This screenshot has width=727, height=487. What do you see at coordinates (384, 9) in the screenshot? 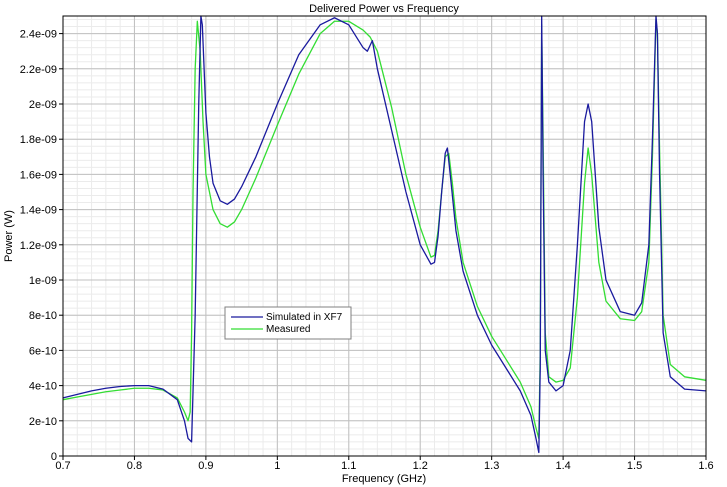
I see `chart-title: Delivered Power vs Frequency` at bounding box center [384, 9].